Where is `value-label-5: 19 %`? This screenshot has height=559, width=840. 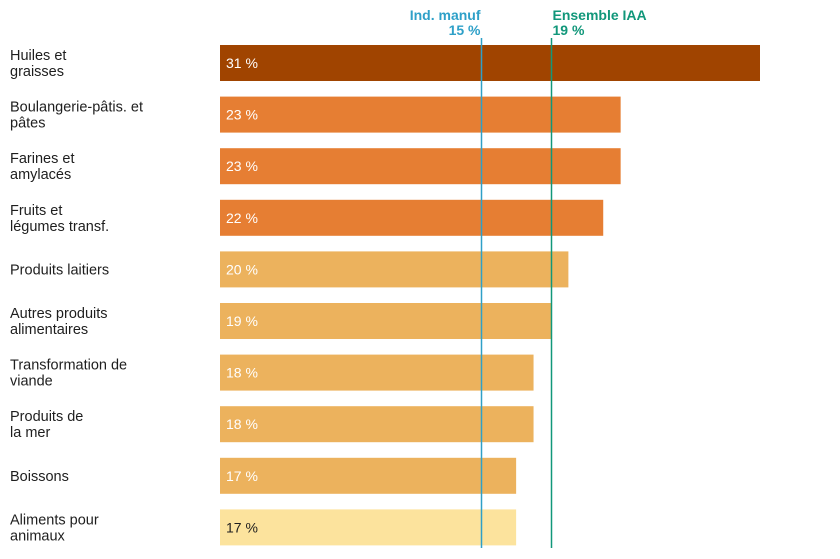
value-label-5: 19 % is located at coordinates (242, 321).